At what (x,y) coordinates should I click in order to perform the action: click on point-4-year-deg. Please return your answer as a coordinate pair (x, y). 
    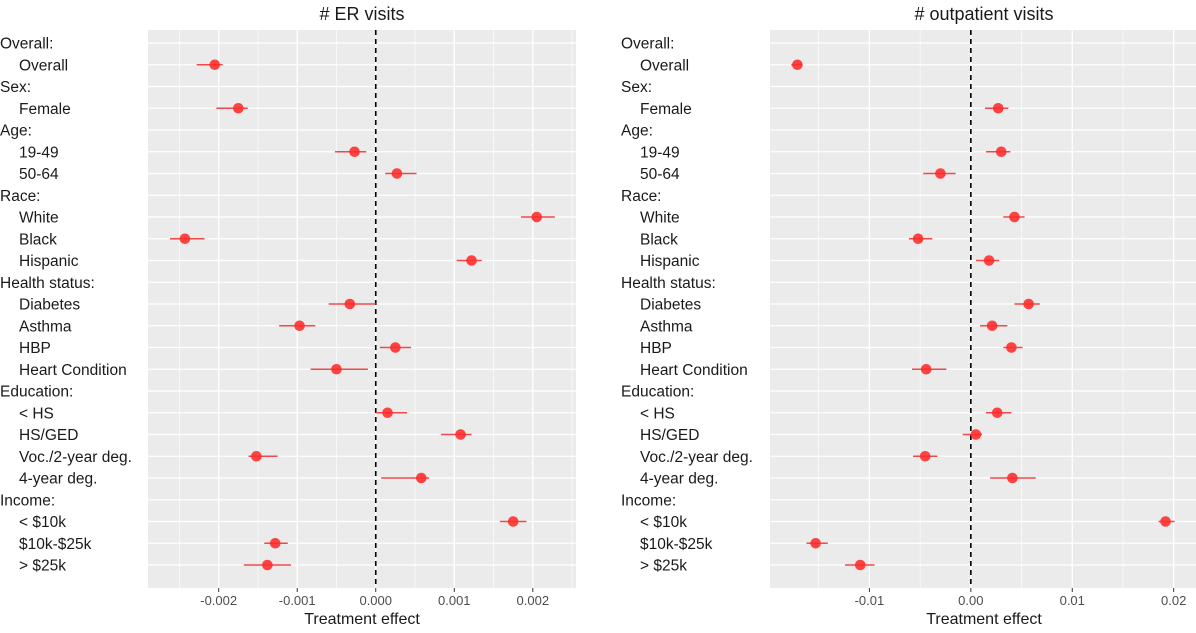
    Looking at the image, I should click on (1012, 478).